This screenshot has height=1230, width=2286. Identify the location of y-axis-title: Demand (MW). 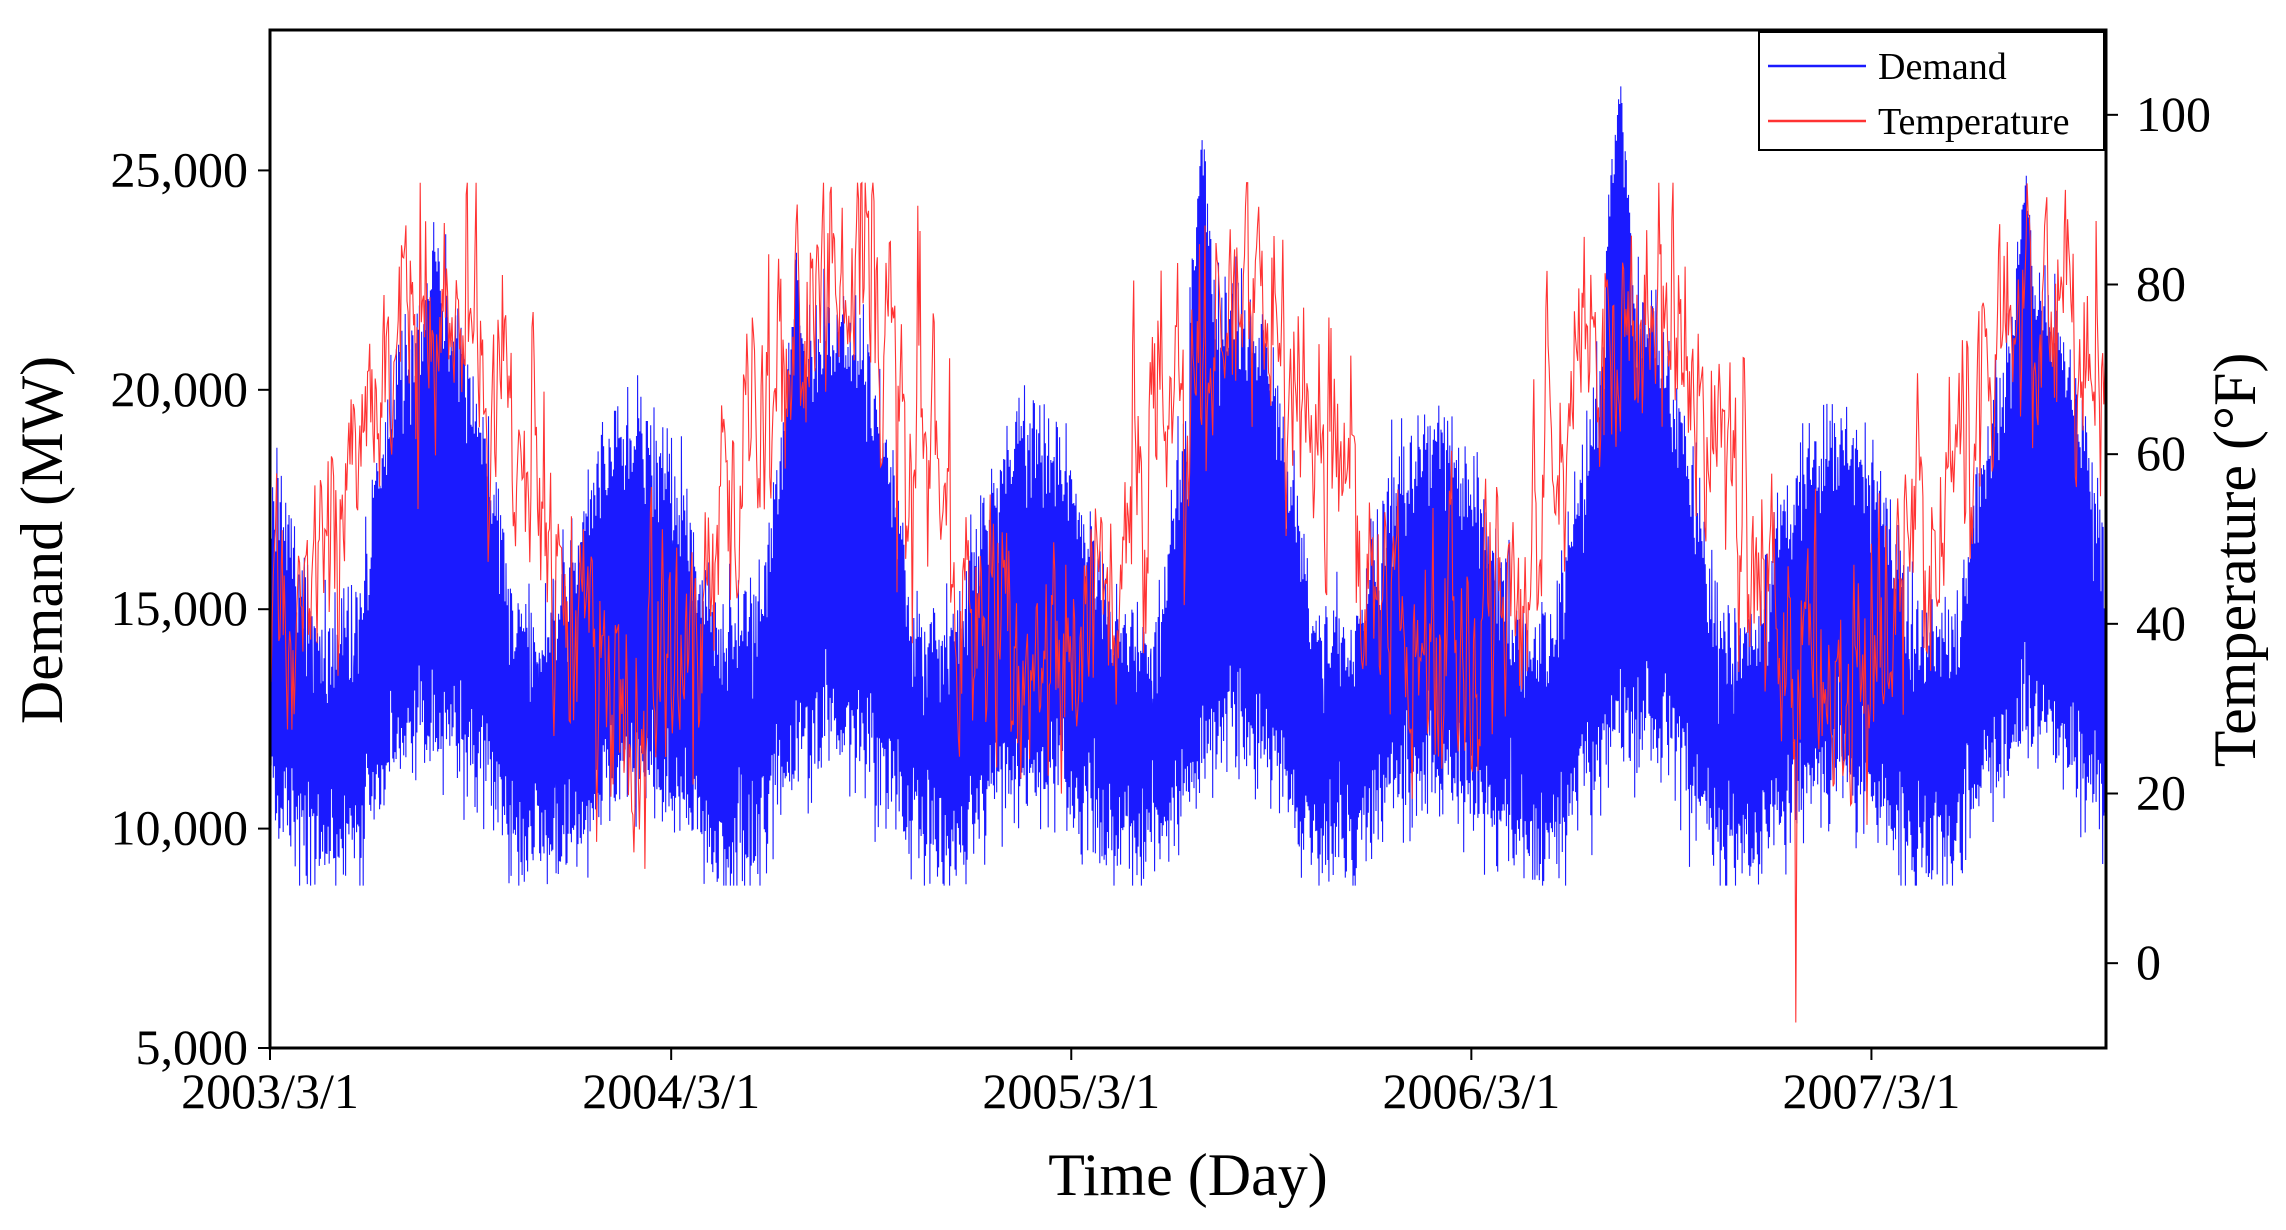
(42, 540).